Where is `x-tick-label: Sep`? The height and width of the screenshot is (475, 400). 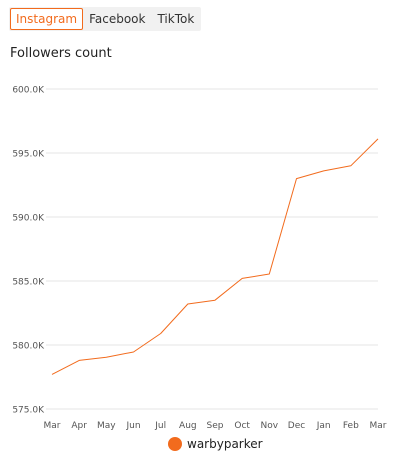
x-tick-label: Sep is located at coordinates (215, 426).